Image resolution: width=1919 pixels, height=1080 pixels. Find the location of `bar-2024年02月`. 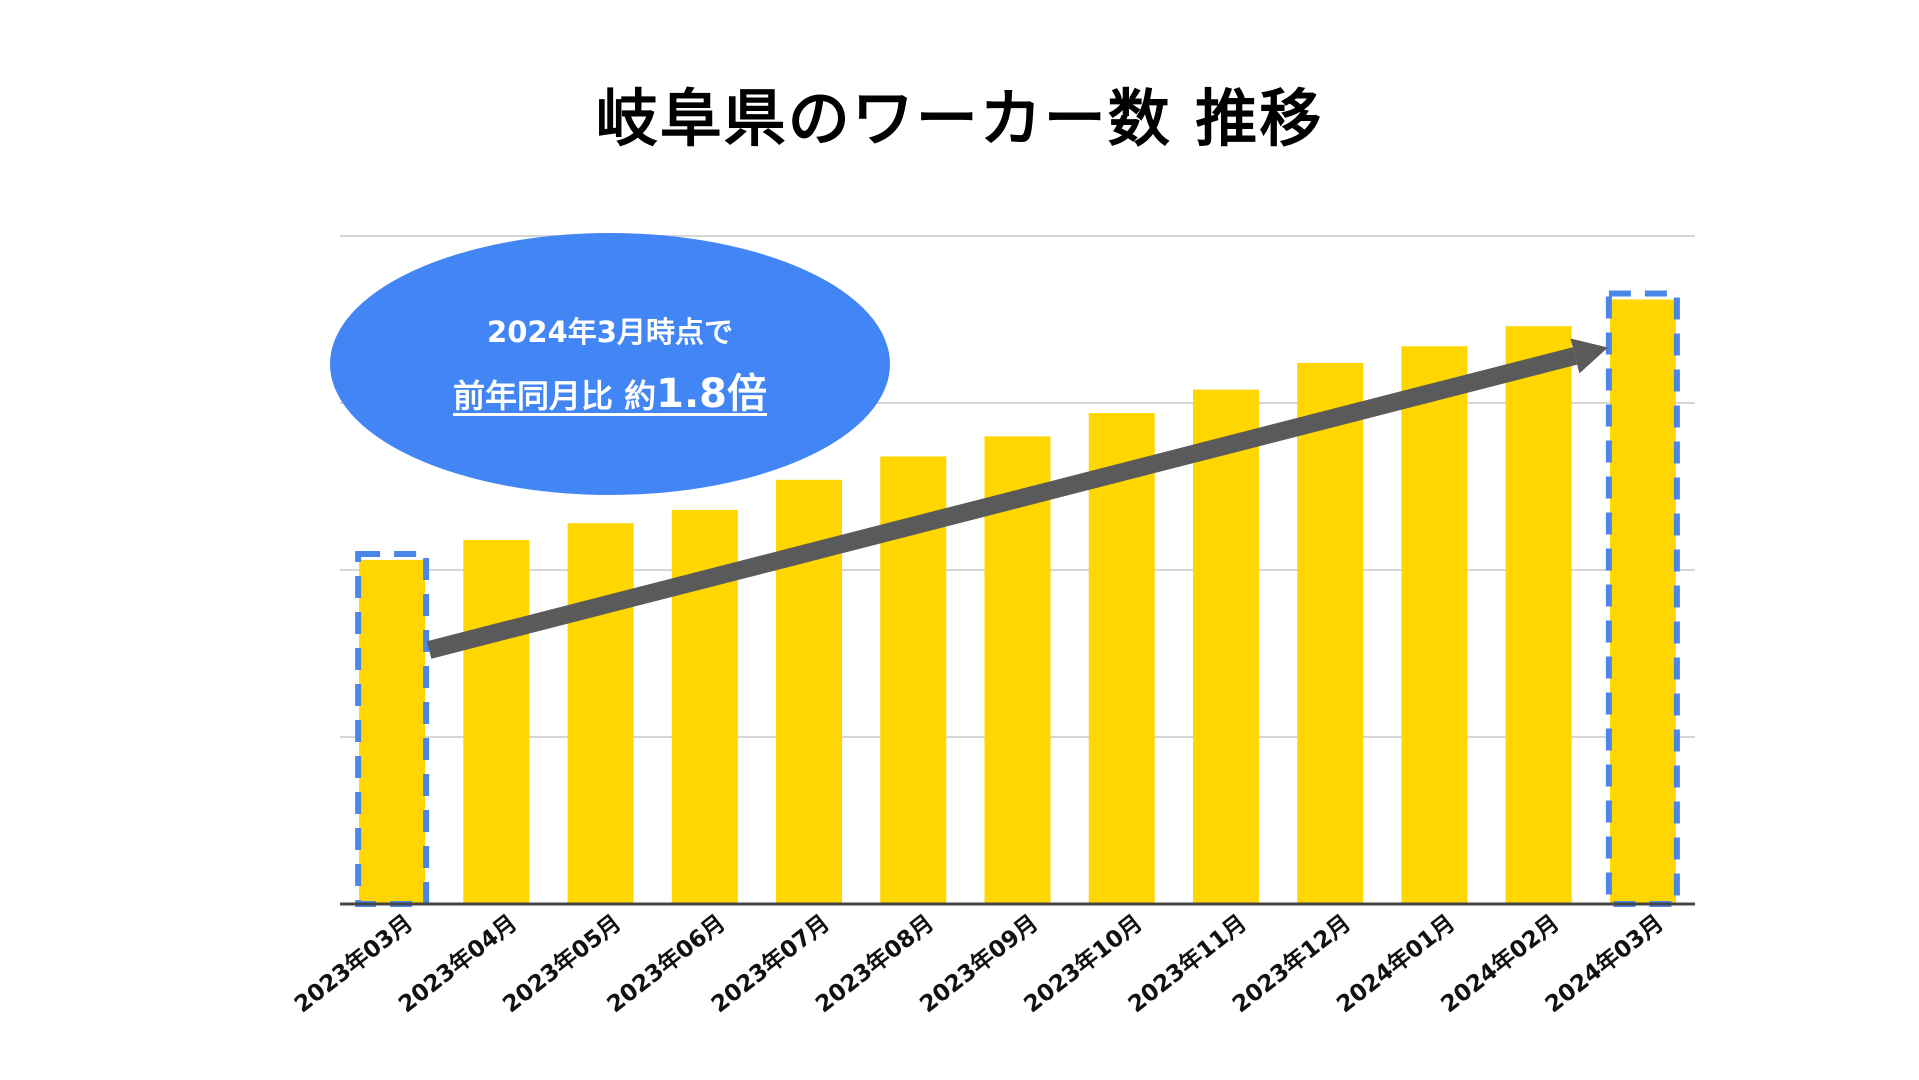

bar-2024年02月 is located at coordinates (1538, 615).